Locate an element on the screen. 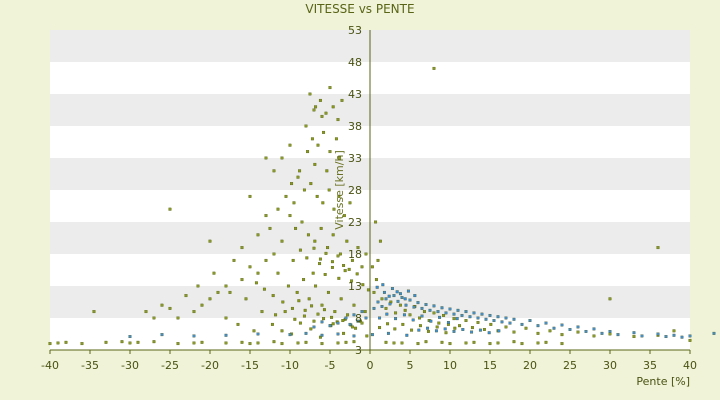 The width and height of the screenshot is (720, 400). y-tick-label: 48 is located at coordinates (355, 62).